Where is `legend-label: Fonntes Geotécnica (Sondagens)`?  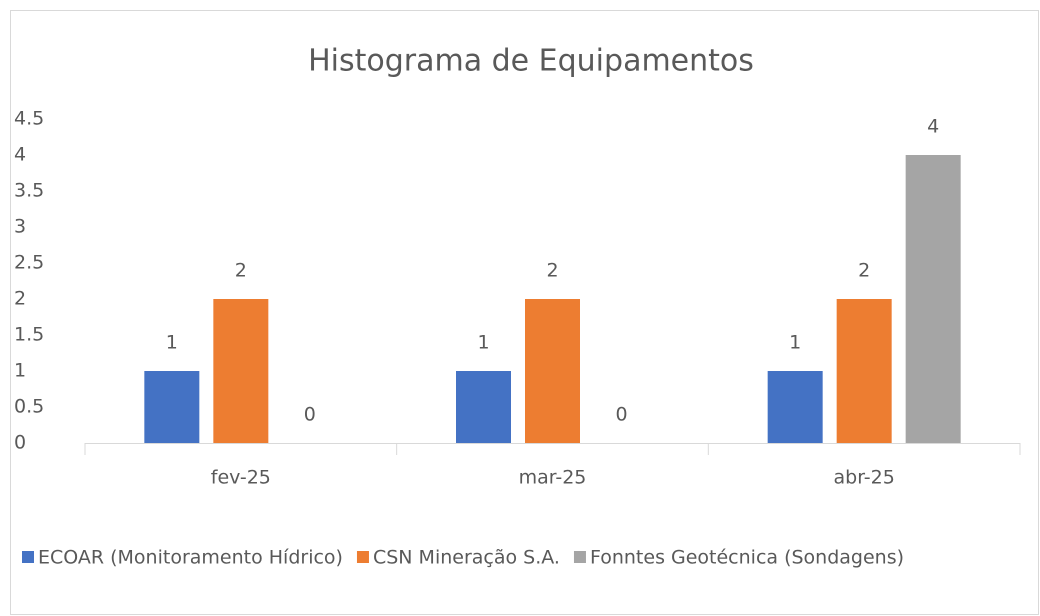
legend-label: Fonntes Geotécnica (Sondagens) is located at coordinates (747, 558).